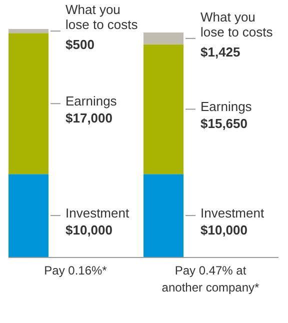 This screenshot has width=288, height=323. Describe the element at coordinates (220, 52) in the screenshot. I see `data-label: $1,425` at that location.